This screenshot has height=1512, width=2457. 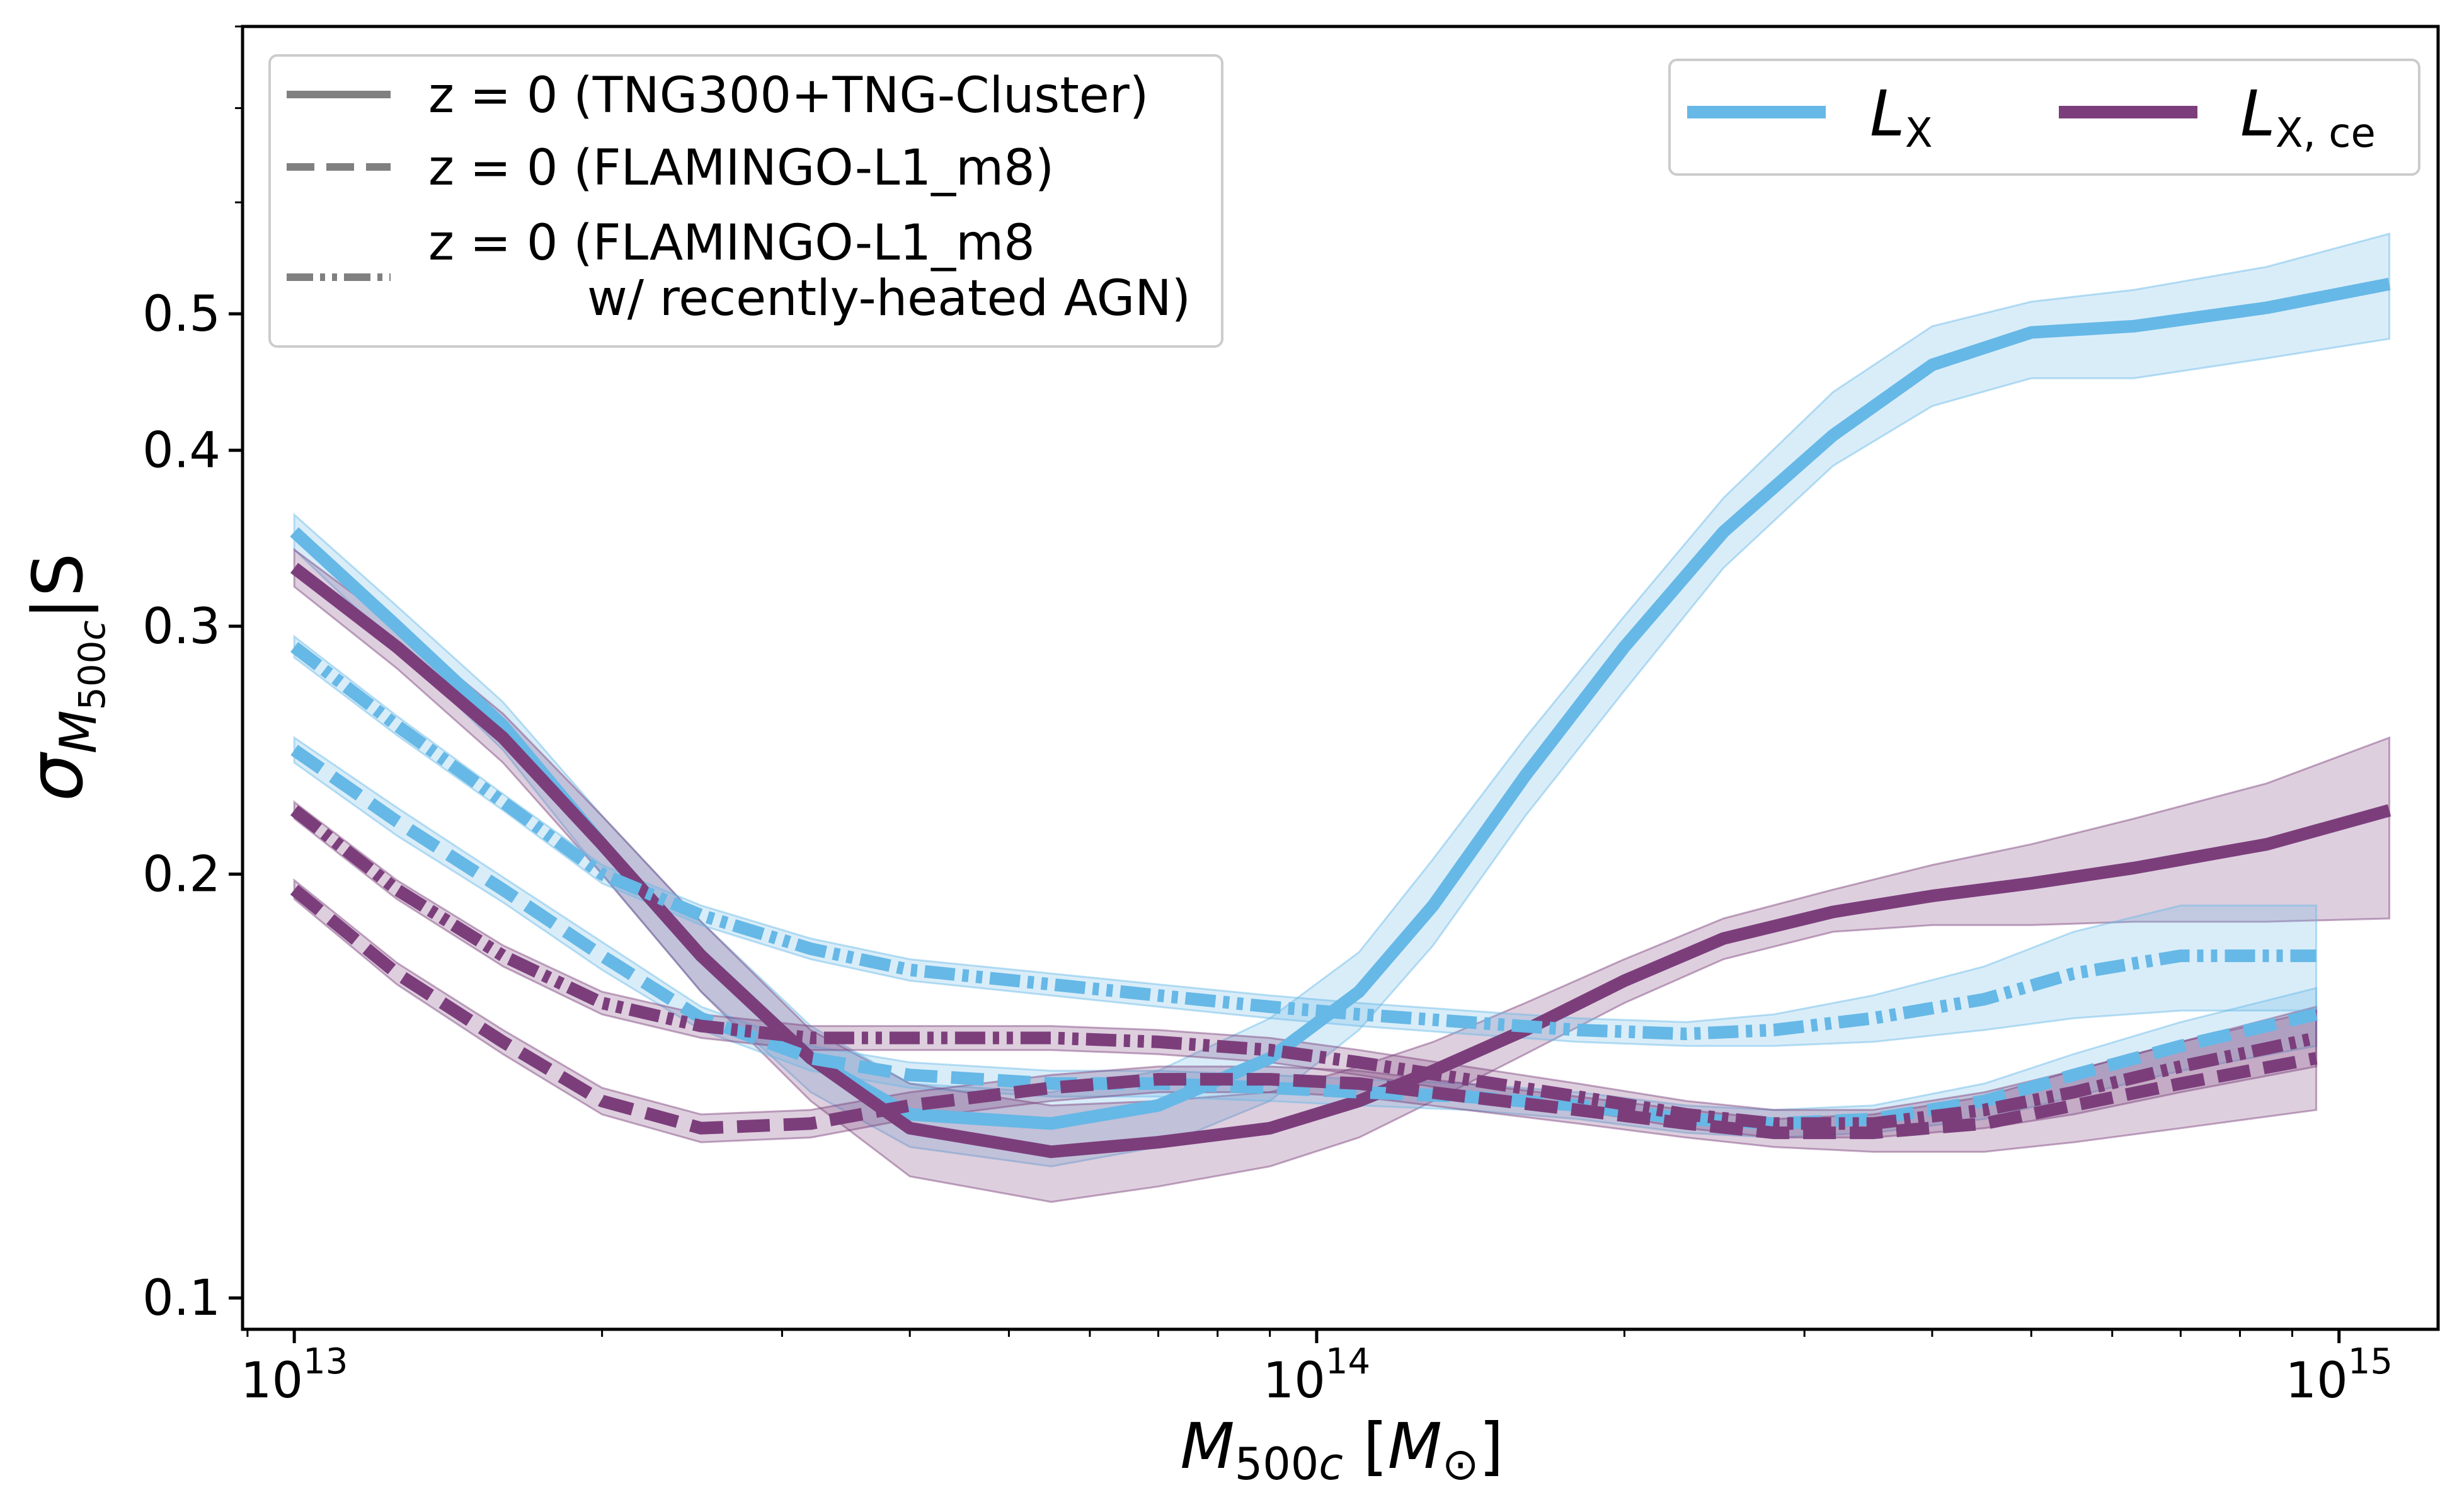 I want to click on x-axis-ticks: 1013 1014 1015, so click(x=1317, y=1369).